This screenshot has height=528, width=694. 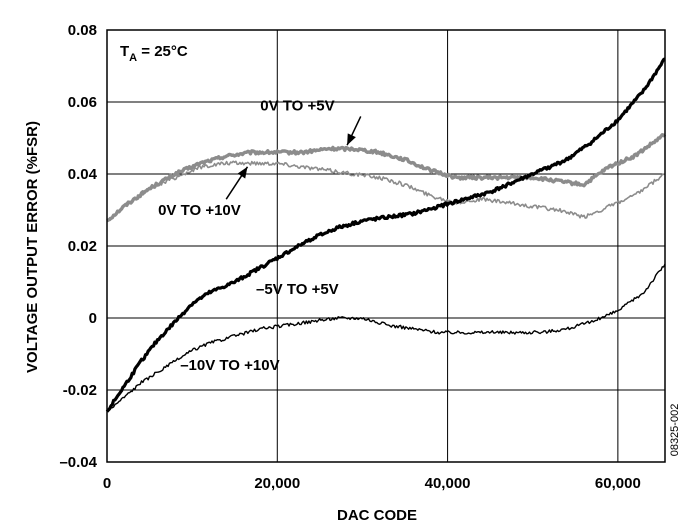 What do you see at coordinates (297, 289) in the screenshot?
I see `series-annotation: –5V TO +5V` at bounding box center [297, 289].